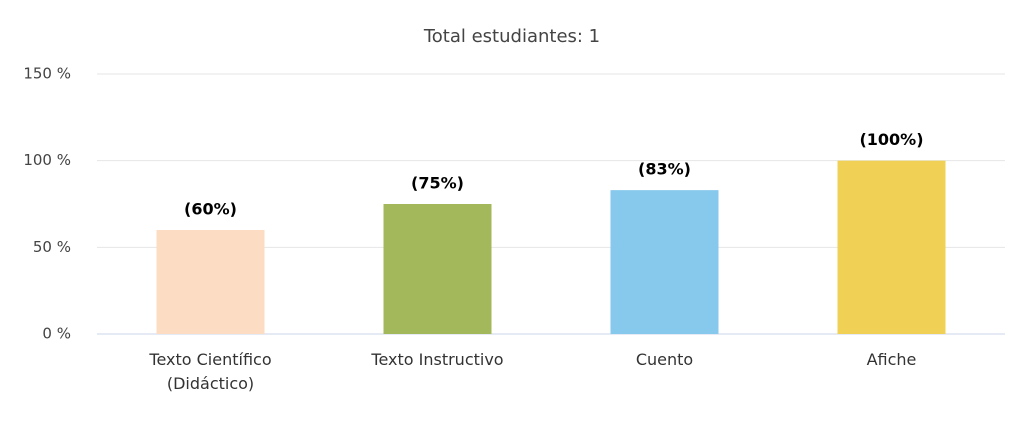 The width and height of the screenshot is (1024, 427). Describe the element at coordinates (437, 359) in the screenshot. I see `x-tick-label: Texto Instructivo` at that location.